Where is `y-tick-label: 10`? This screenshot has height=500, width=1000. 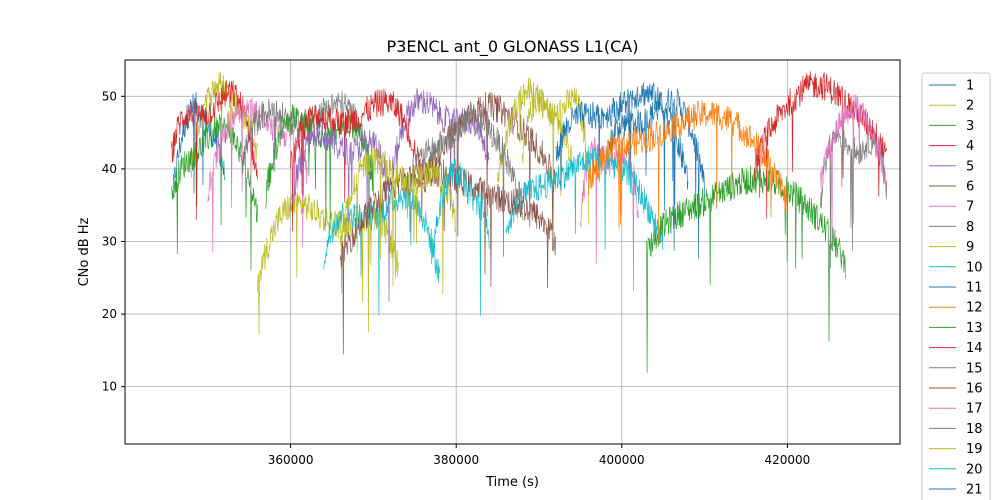 y-tick-label: 10 is located at coordinates (109, 387).